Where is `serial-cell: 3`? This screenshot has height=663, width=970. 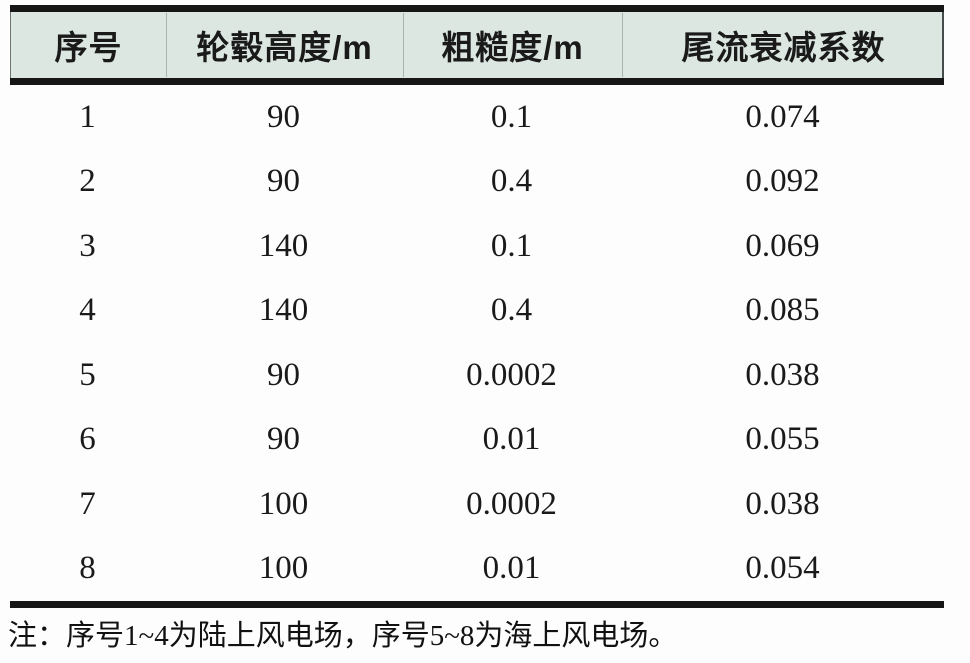 serial-cell: 3 is located at coordinates (87, 245).